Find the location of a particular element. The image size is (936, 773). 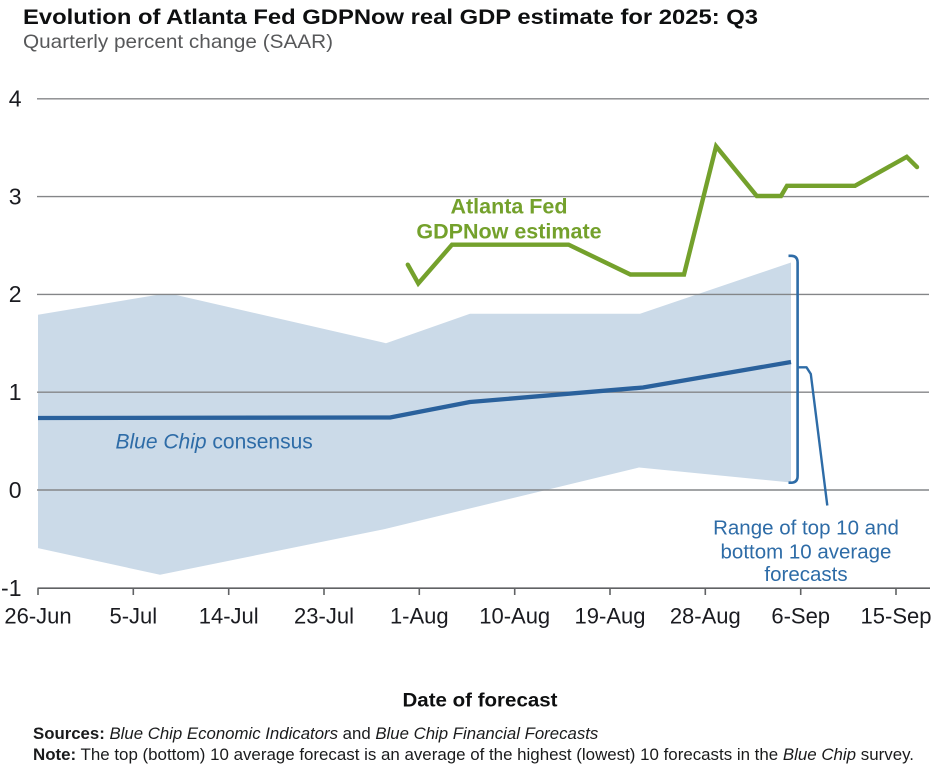

svg-text: 1-Aug is located at coordinates (419, 616).